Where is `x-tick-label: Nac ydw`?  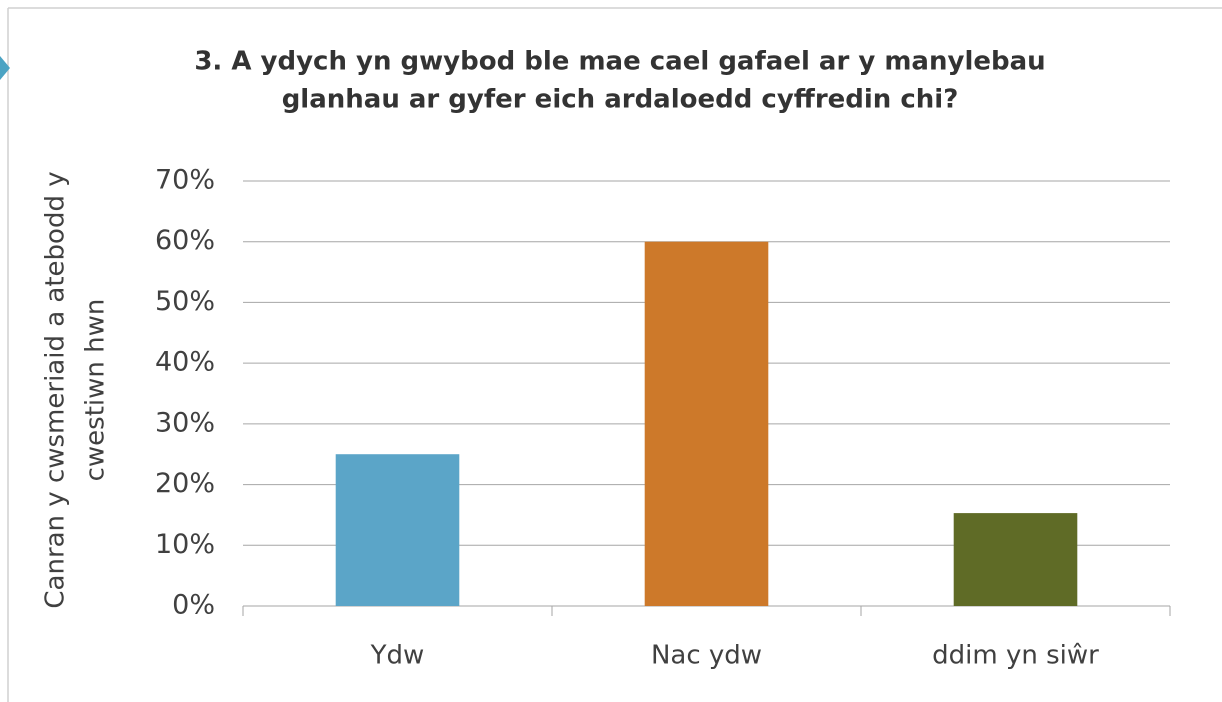 x-tick-label: Nac ydw is located at coordinates (706, 656).